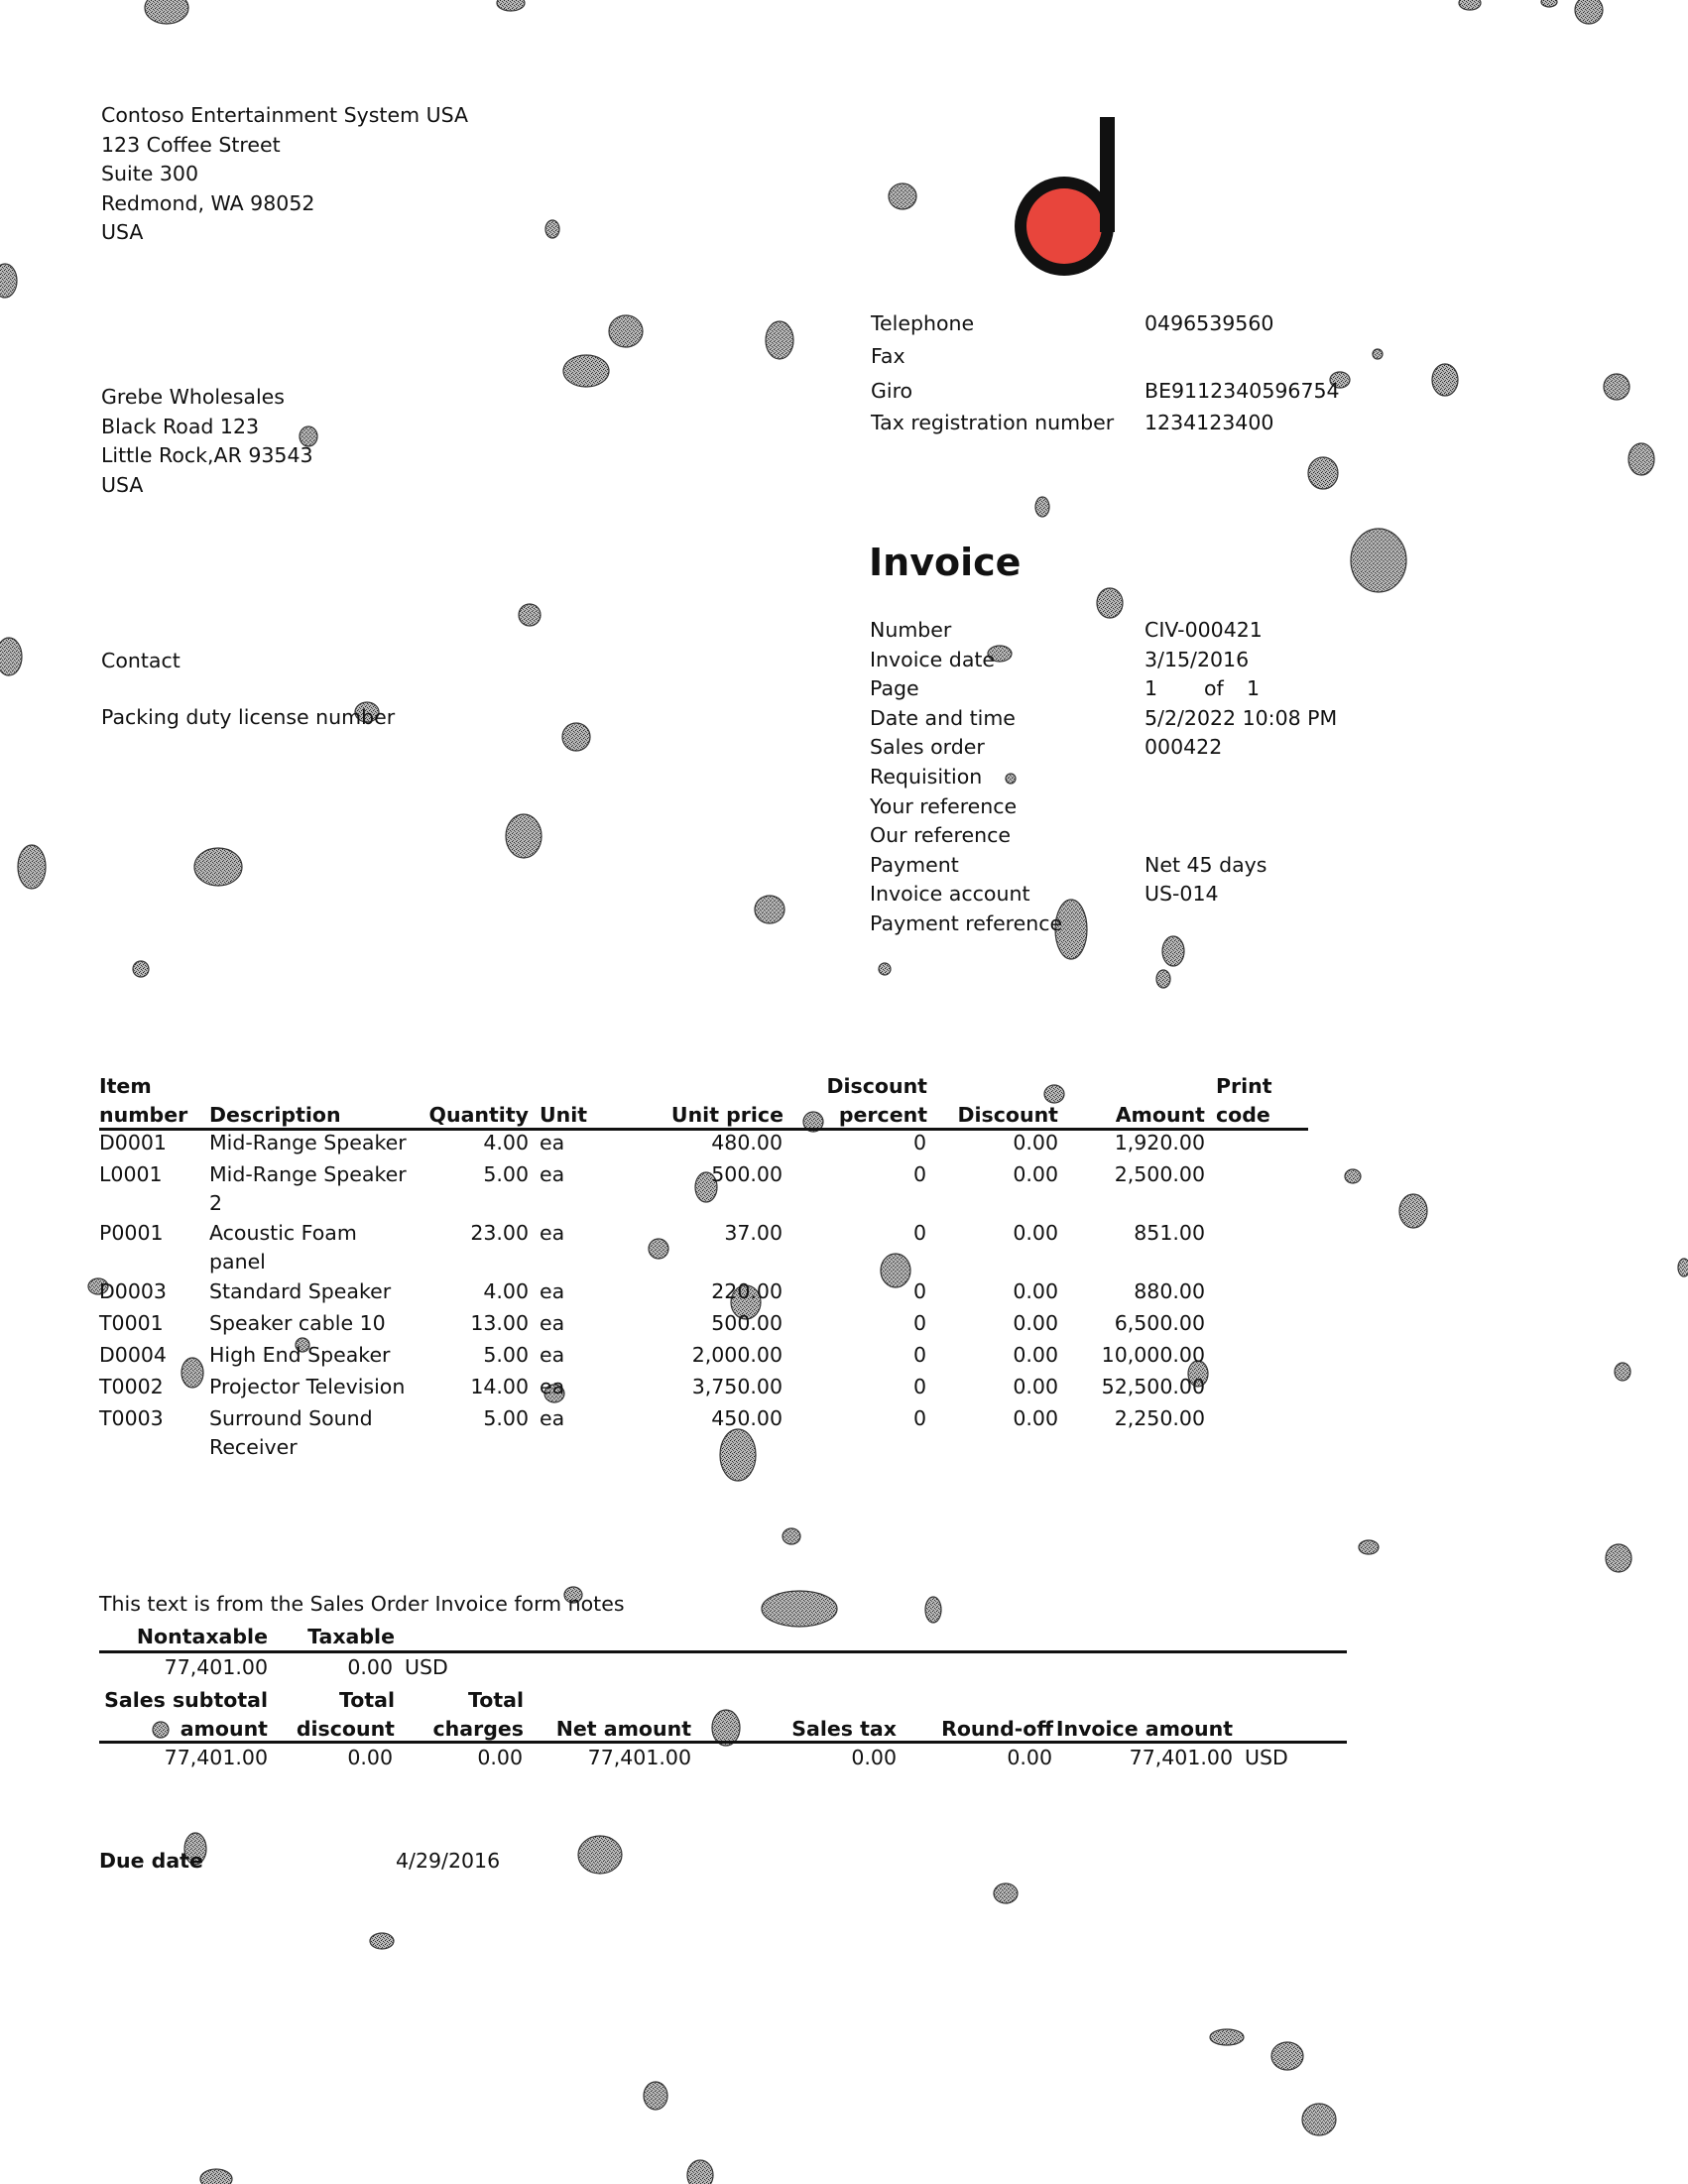 This screenshot has height=2184, width=1688. I want to click on nontaxable-value: 77,401.00, so click(216, 1667).